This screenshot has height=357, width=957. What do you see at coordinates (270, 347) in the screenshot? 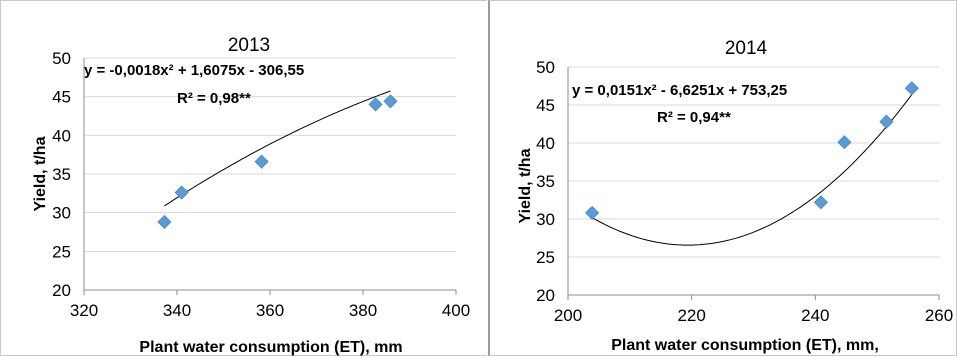
I see `x-axis-label: Plant water consumption (ET), mm` at bounding box center [270, 347].